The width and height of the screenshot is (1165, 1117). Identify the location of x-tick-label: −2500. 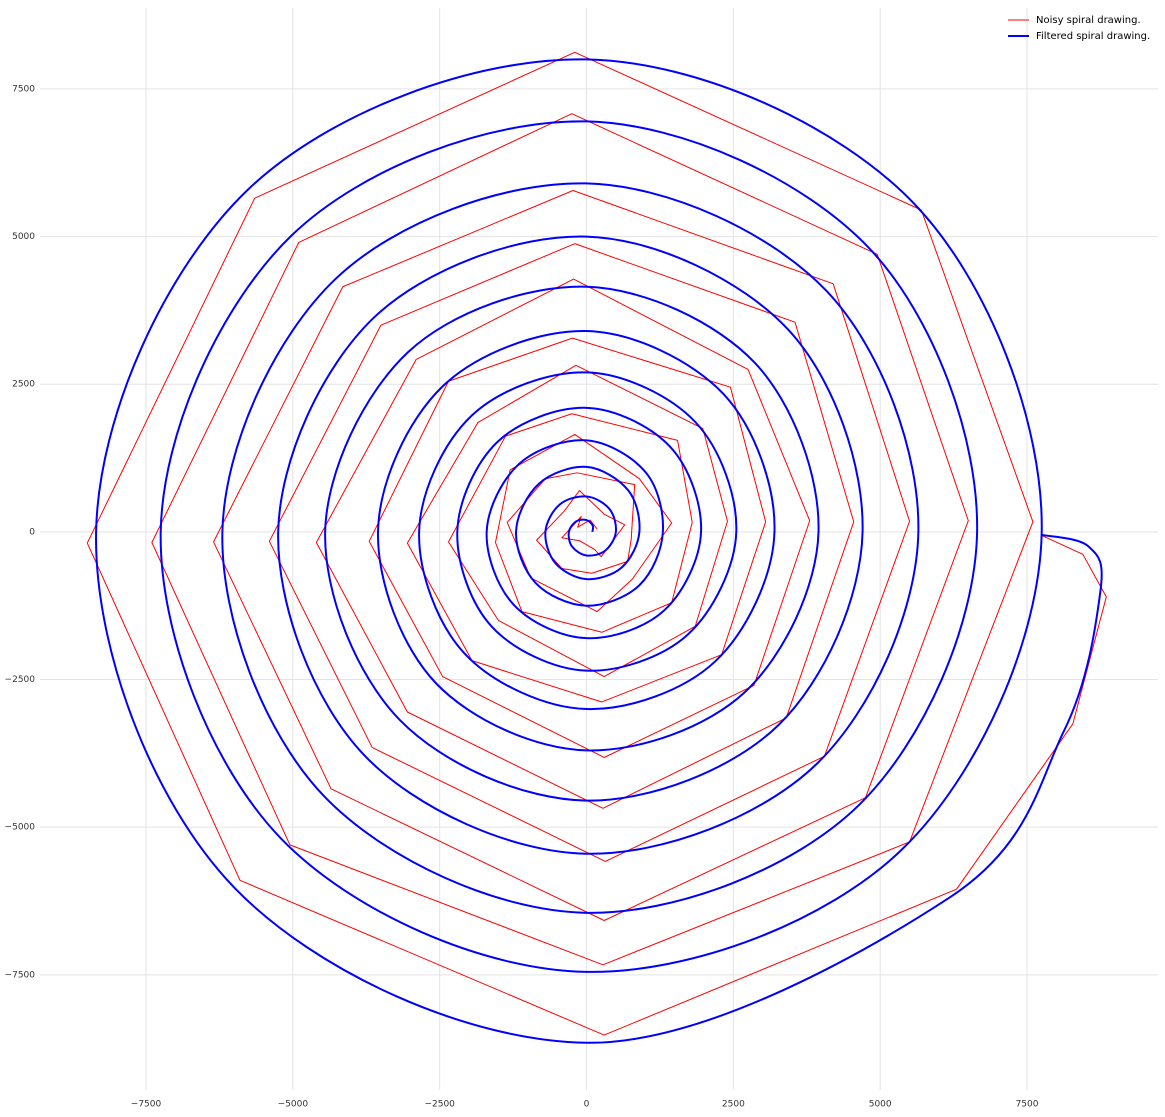
(439, 1105).